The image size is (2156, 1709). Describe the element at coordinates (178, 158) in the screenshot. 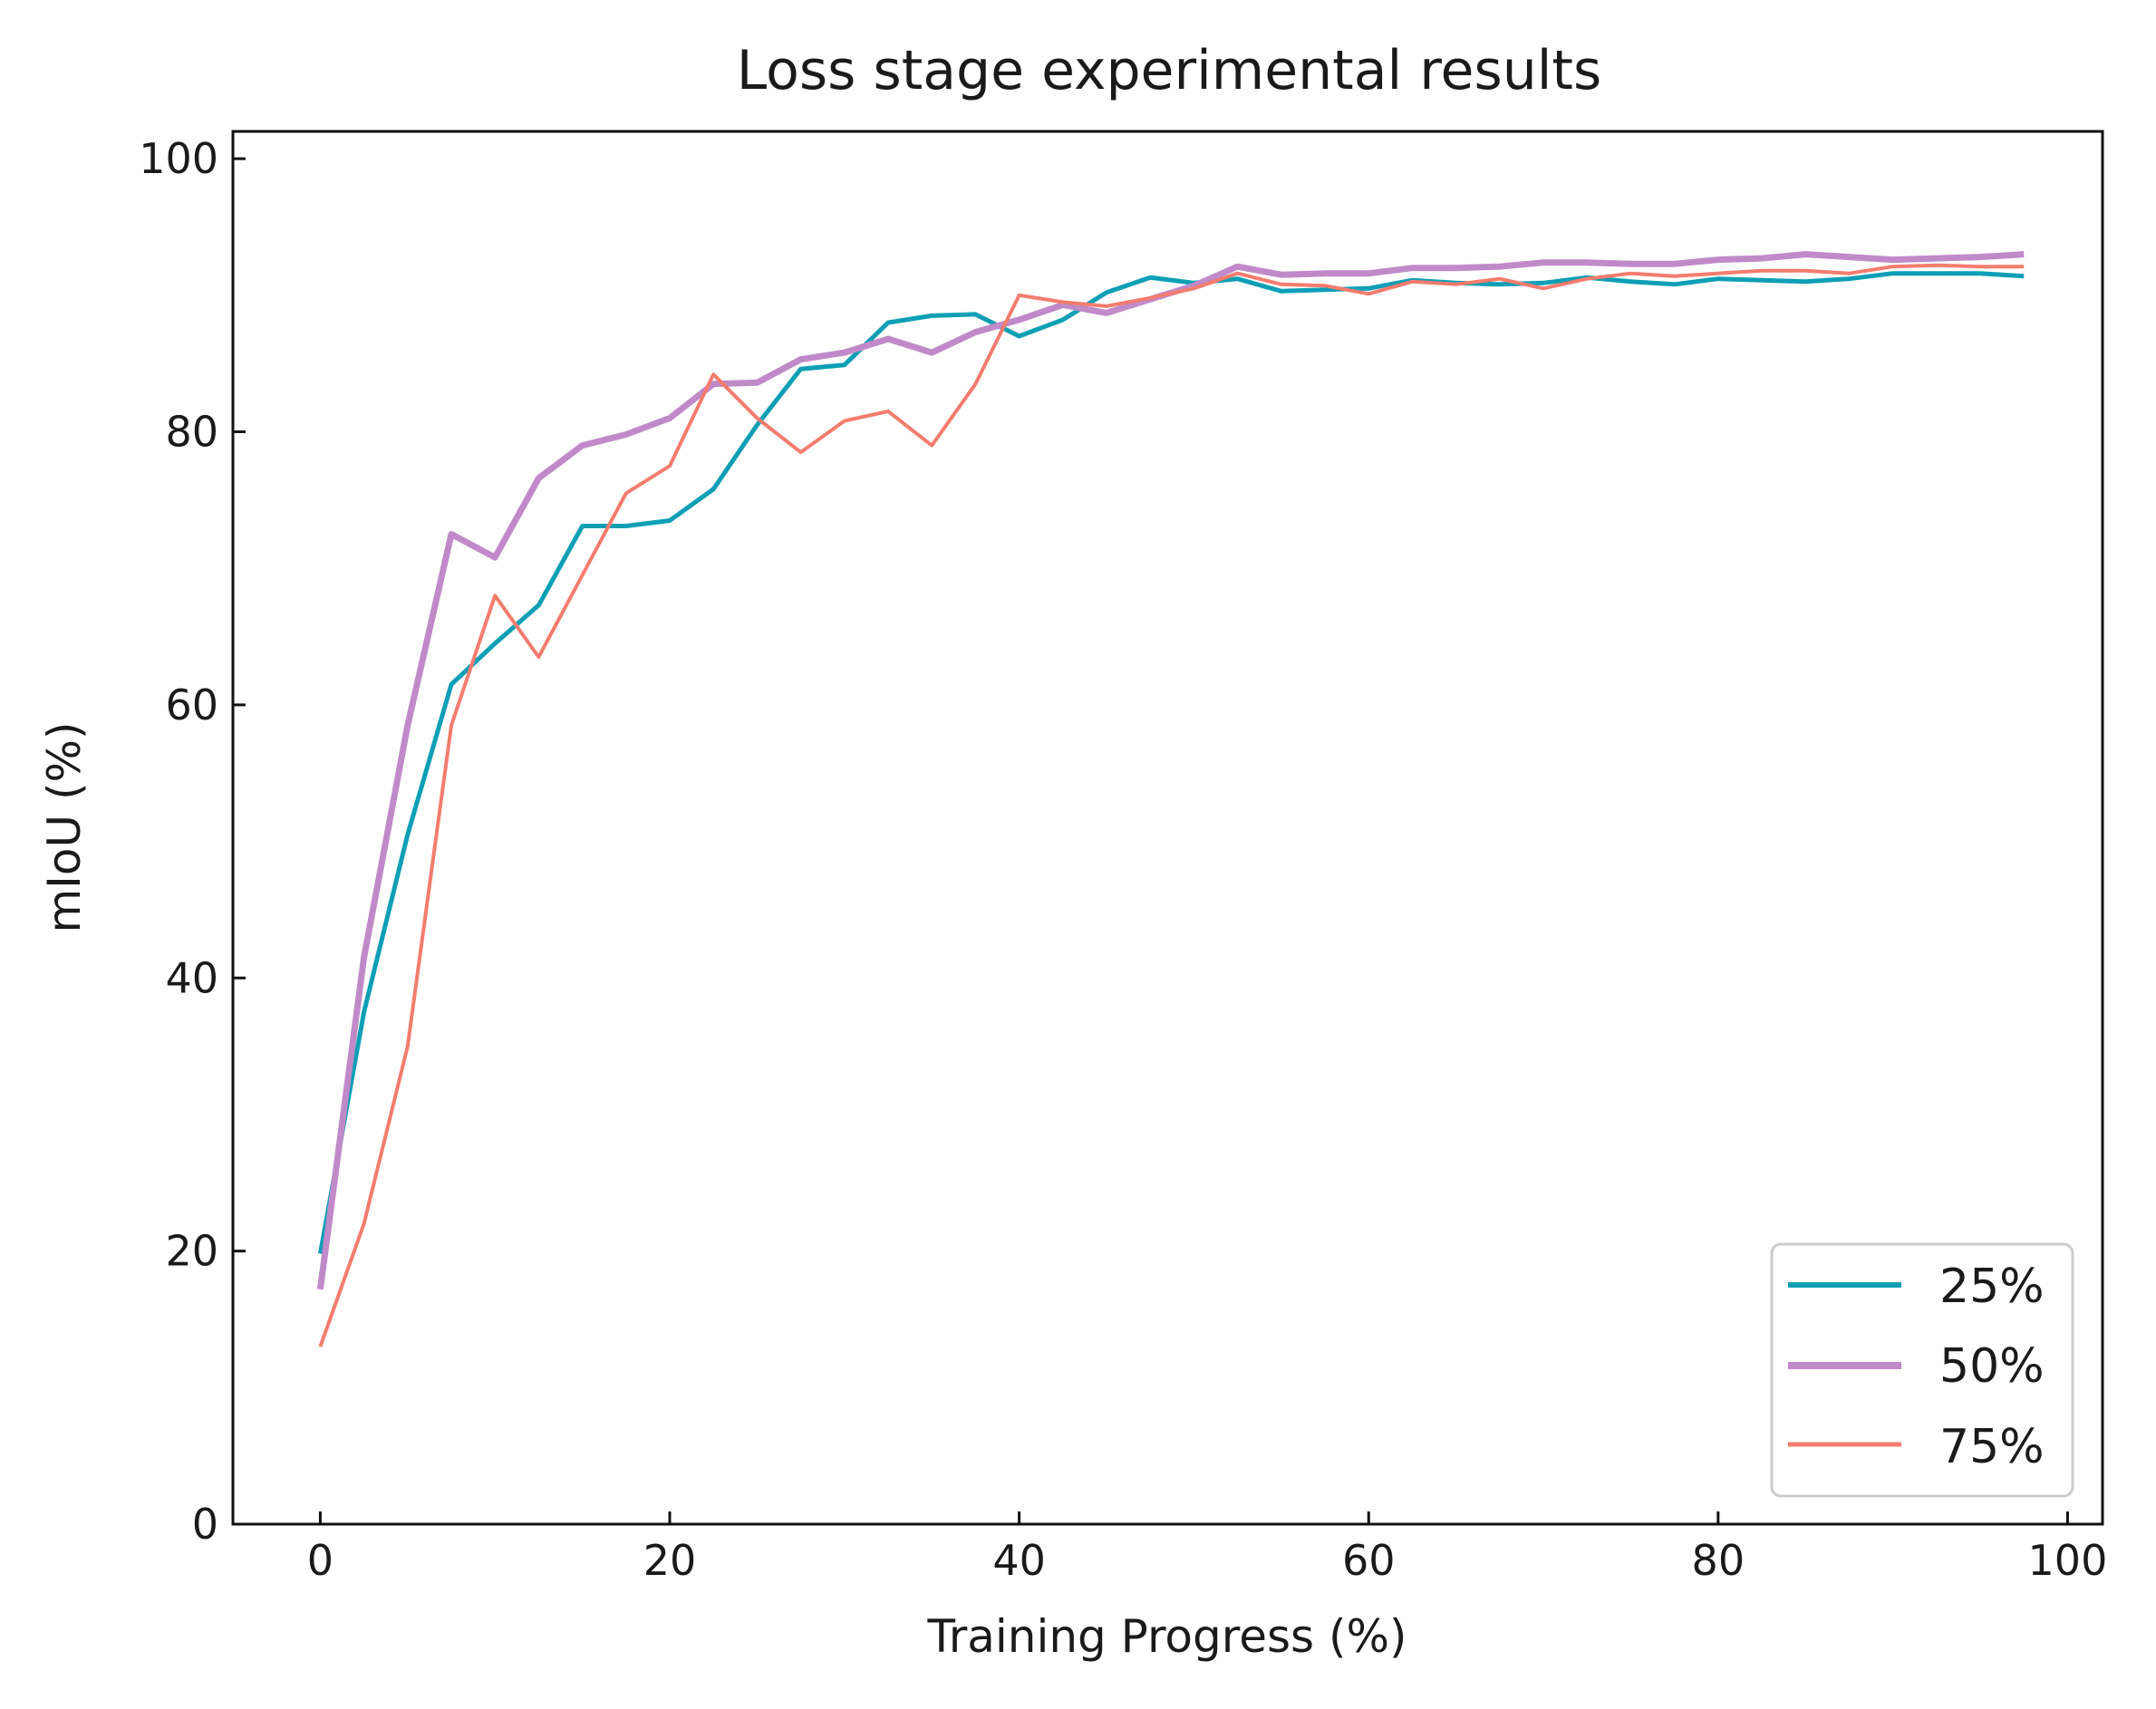

I see `y-tick-label: 100` at that location.